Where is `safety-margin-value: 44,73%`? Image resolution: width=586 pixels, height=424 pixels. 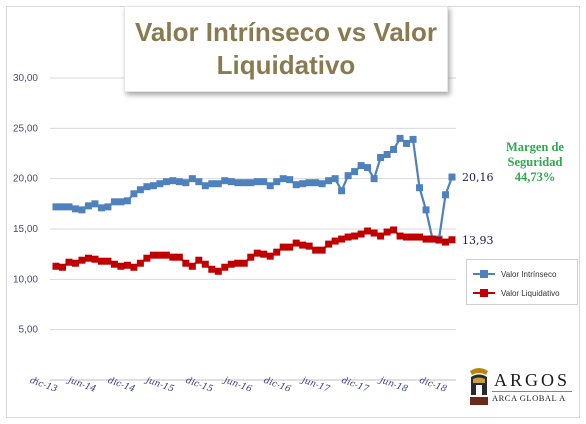 safety-margin-value: 44,73% is located at coordinates (535, 177).